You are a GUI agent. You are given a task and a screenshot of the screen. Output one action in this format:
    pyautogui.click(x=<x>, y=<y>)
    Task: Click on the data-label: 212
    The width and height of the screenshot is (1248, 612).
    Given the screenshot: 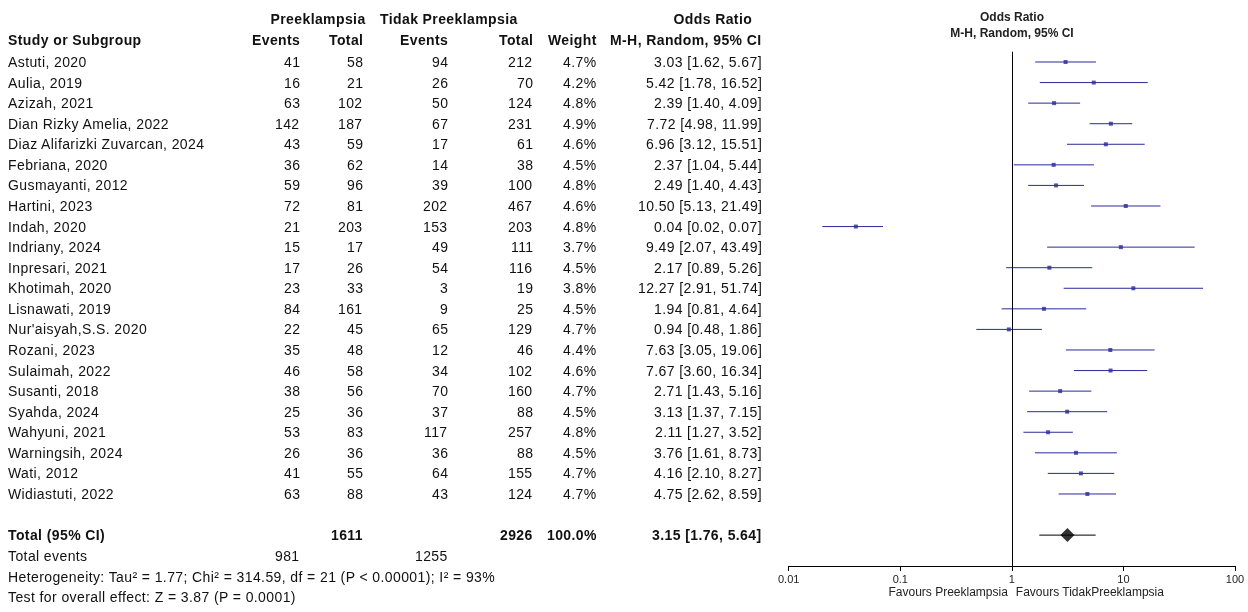 What is the action you would take?
    pyautogui.click(x=520, y=62)
    